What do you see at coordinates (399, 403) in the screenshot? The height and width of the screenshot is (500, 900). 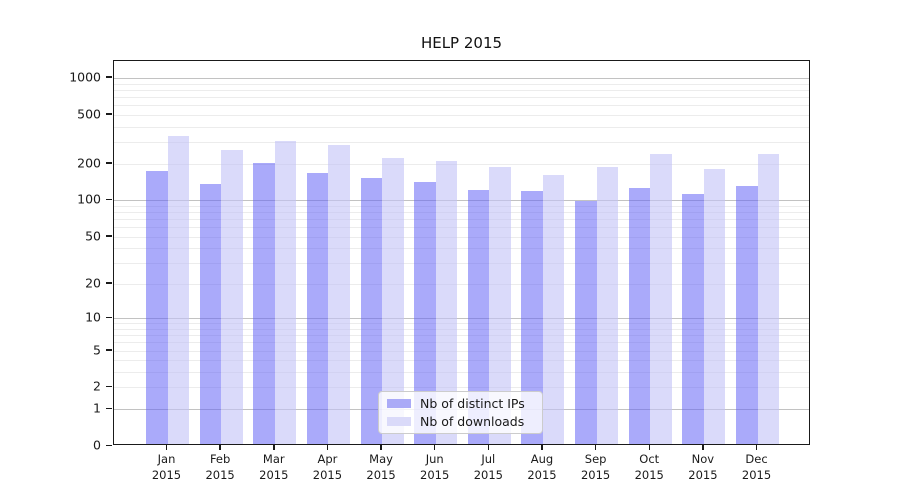 I see `legend-swatch-distinct-ips` at bounding box center [399, 403].